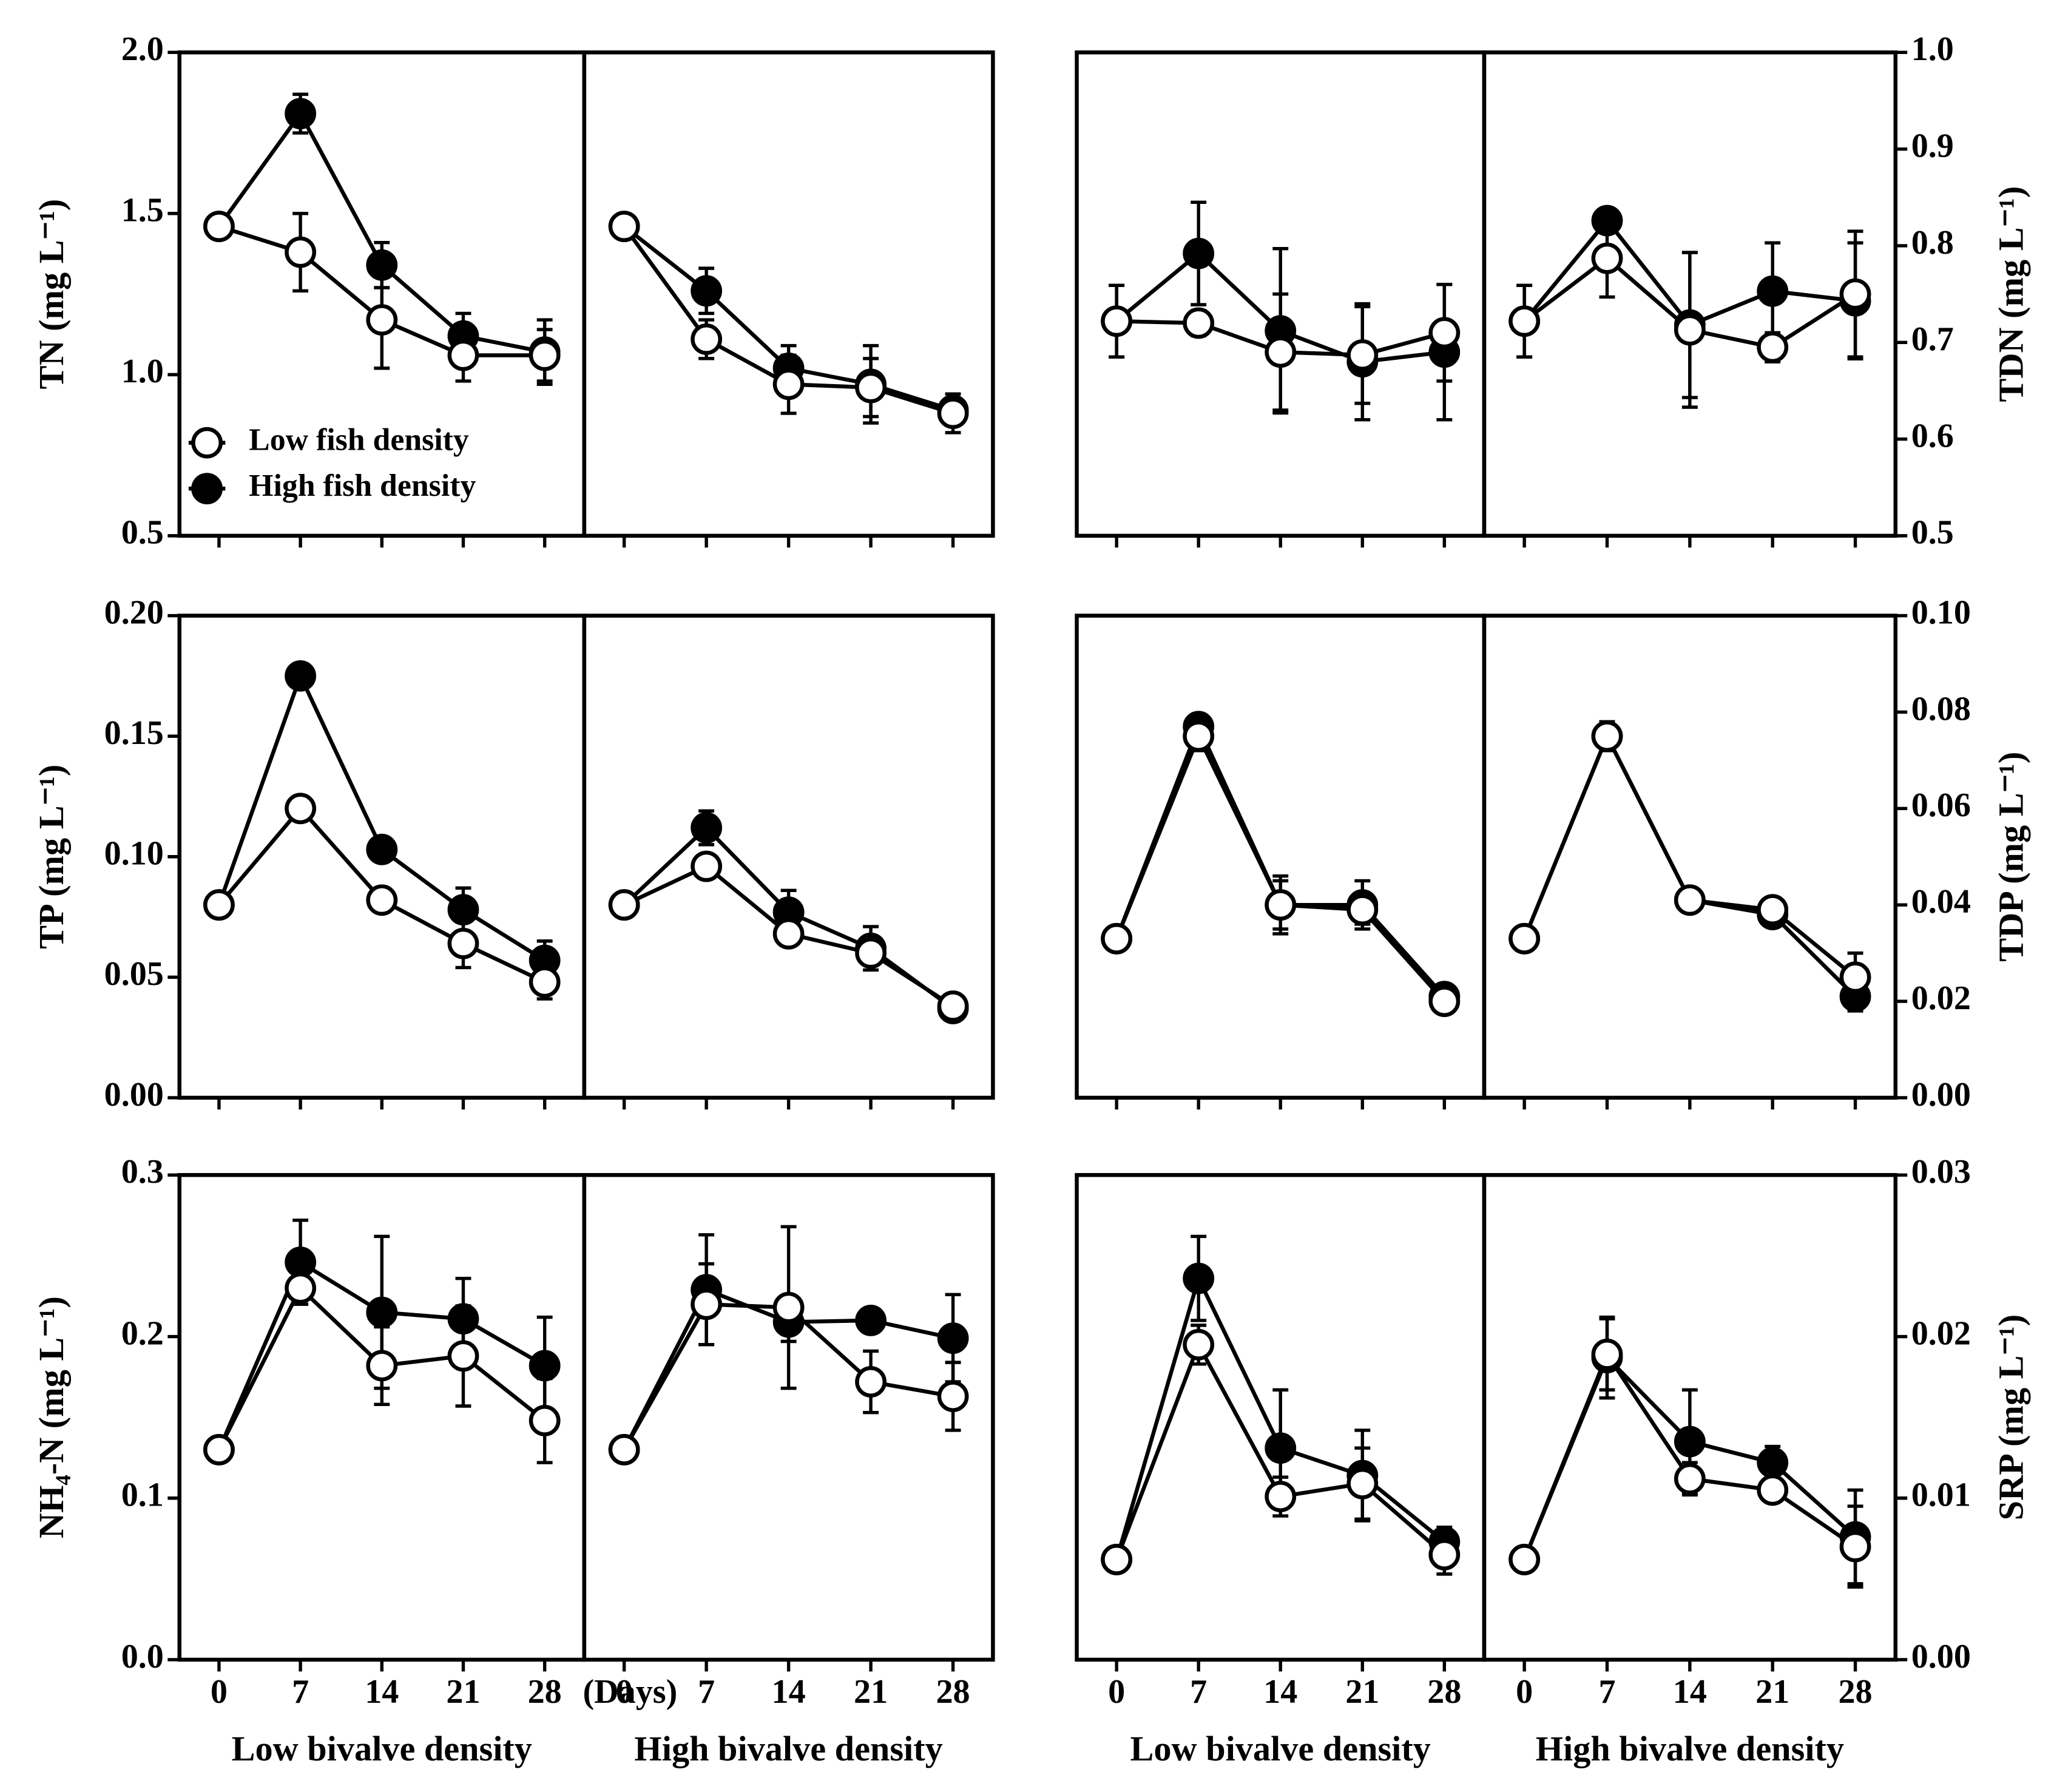  What do you see at coordinates (1933, 243) in the screenshot?
I see `y-tick-label: 0.8` at bounding box center [1933, 243].